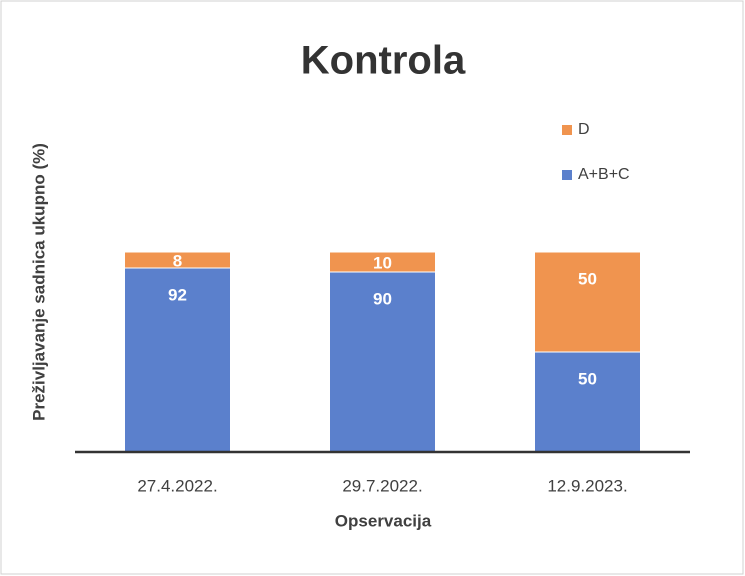 The width and height of the screenshot is (745, 576). I want to click on x-tick-label: 12.9.2023., so click(587, 485).